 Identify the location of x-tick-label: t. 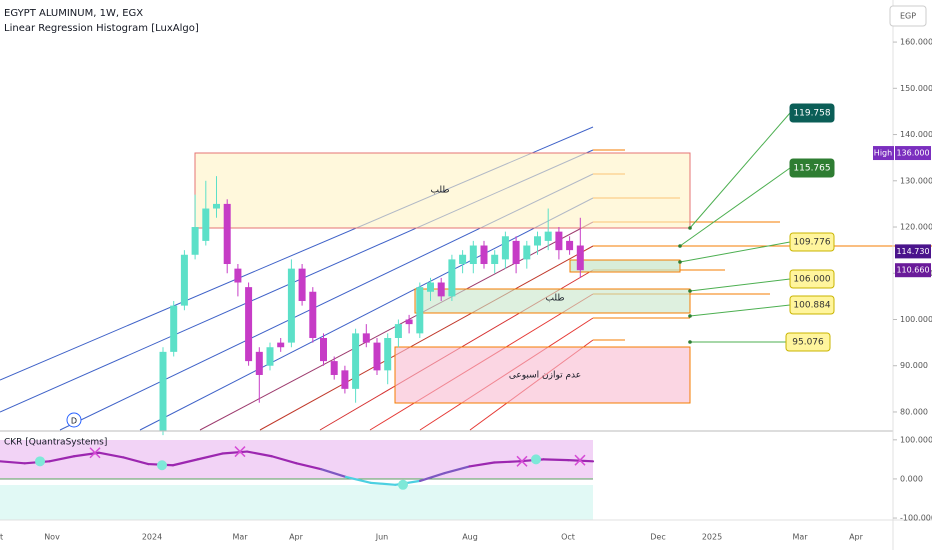
(1, 537).